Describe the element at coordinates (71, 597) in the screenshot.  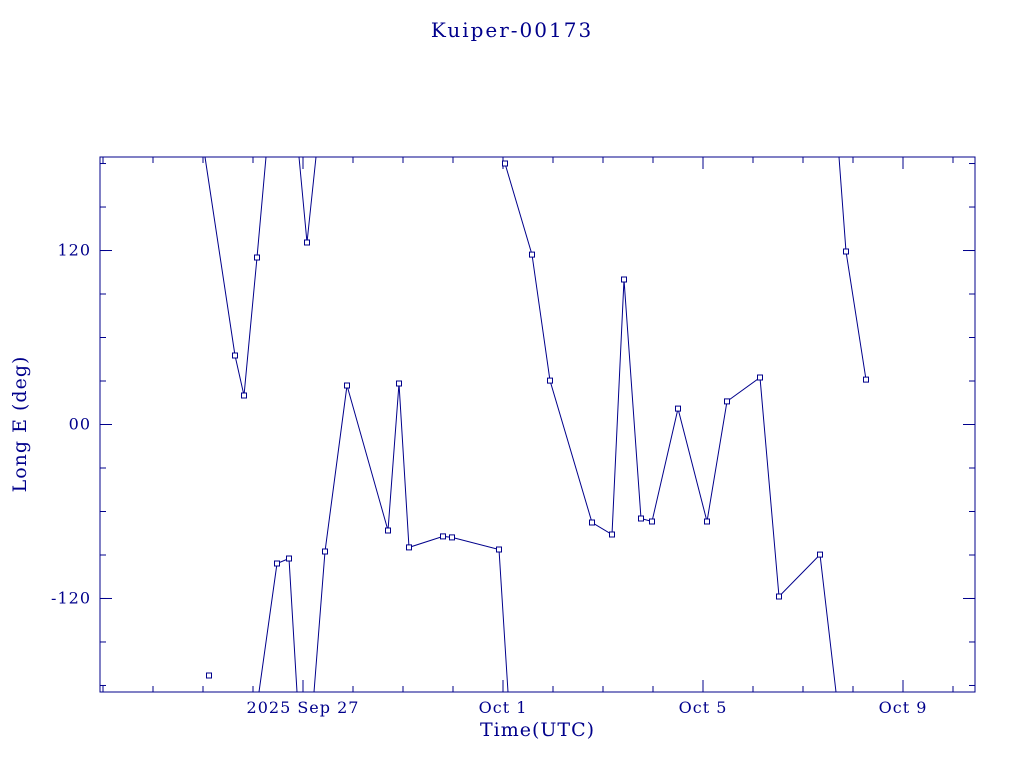
I see `y-tick-label: -120` at that location.